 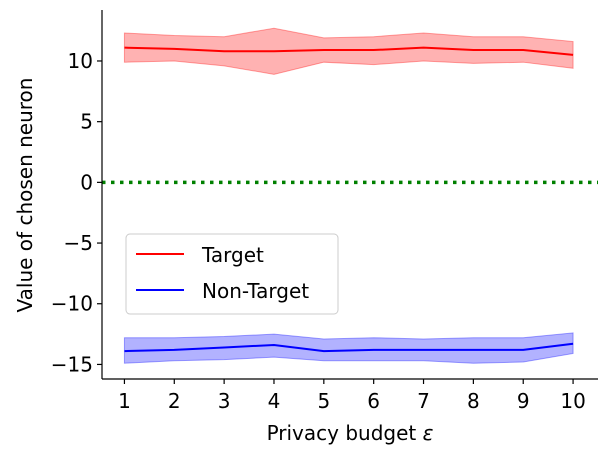 I want to click on y-axis-label: Value of chosen neuron, so click(x=25, y=195).